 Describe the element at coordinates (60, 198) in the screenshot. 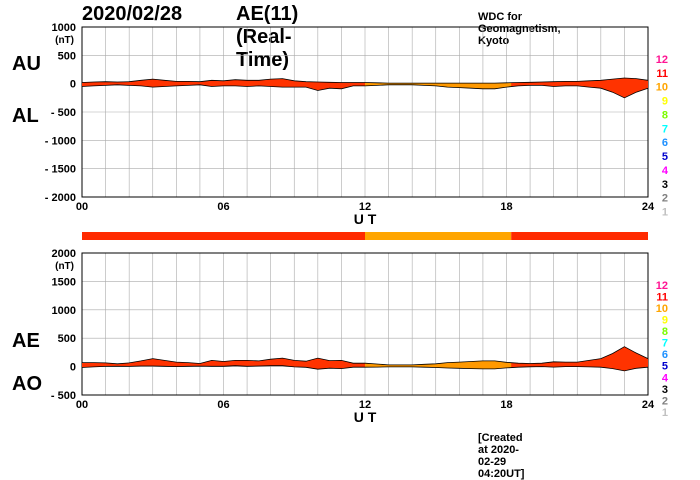

I see `y-tick-label: - 2000` at that location.